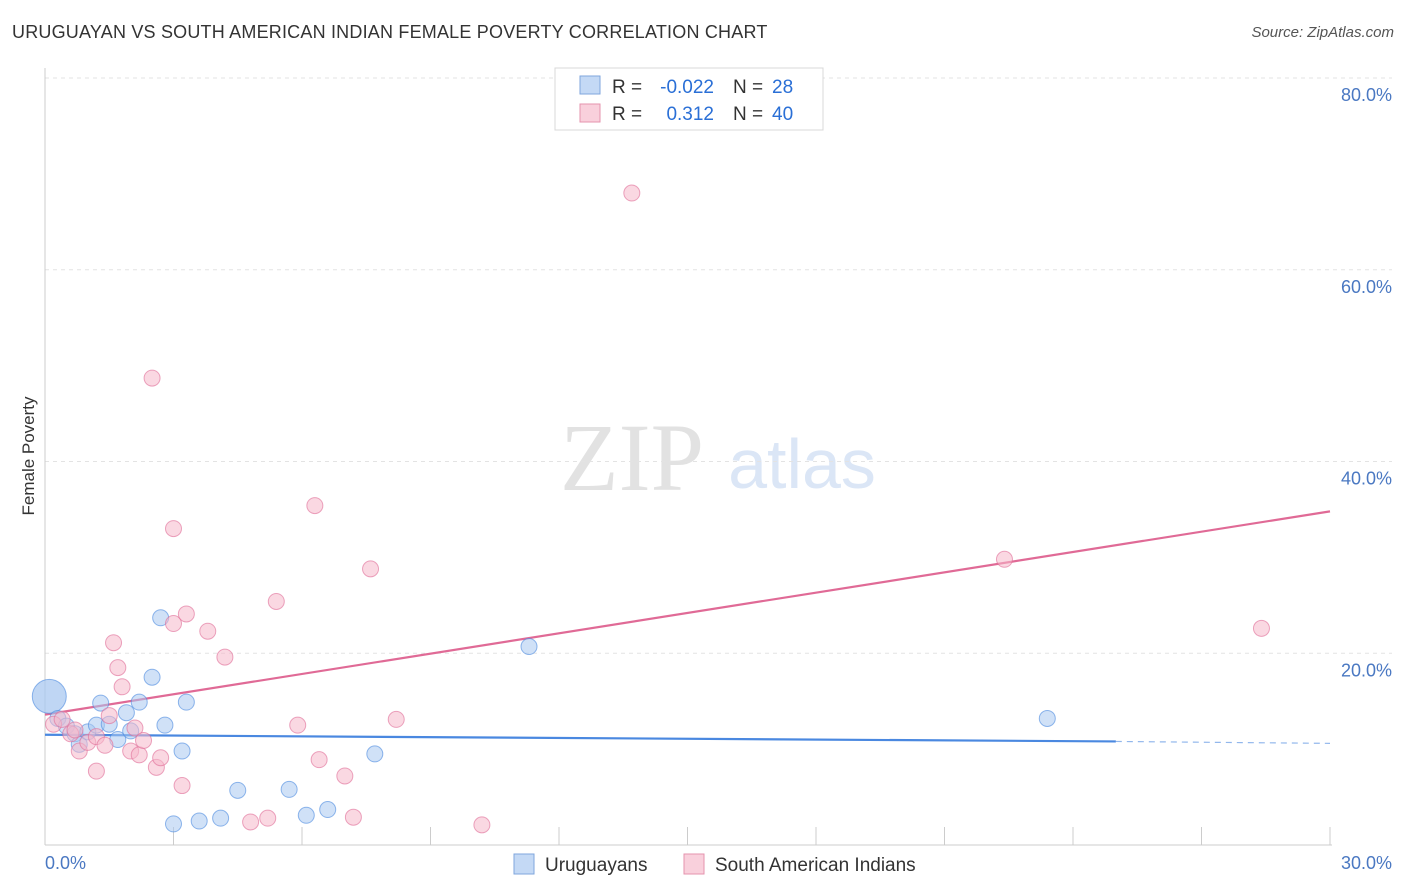 The image size is (1406, 892). I want to click on correlation-legend: R = -0.022 N = 28 R = 0.312 N = 40, so click(689, 99).